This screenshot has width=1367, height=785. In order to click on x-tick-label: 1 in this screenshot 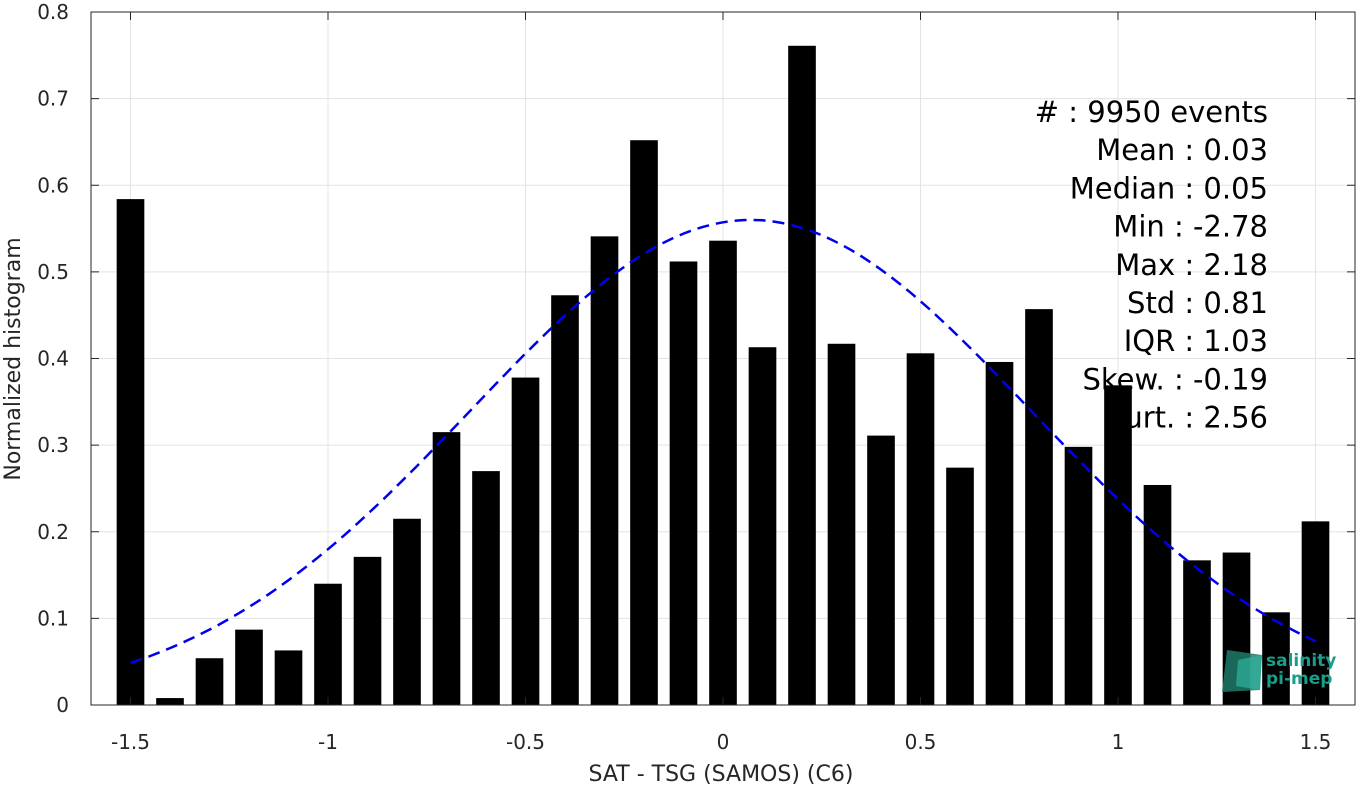, I will do `click(1118, 742)`.